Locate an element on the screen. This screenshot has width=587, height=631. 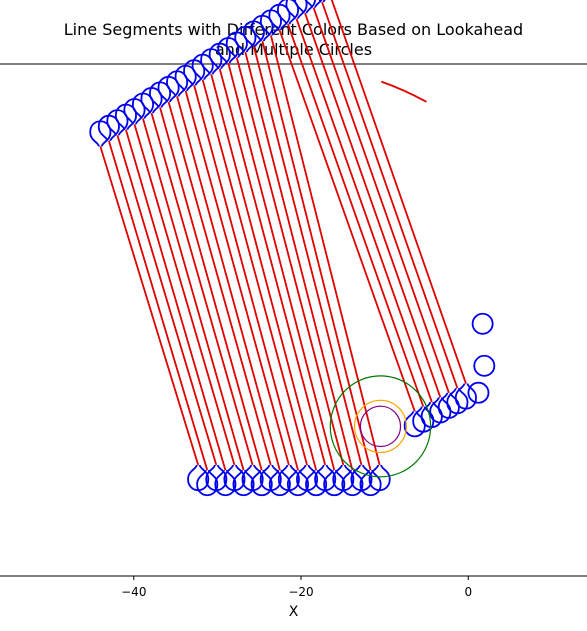
circle-outer is located at coordinates (380, 426).